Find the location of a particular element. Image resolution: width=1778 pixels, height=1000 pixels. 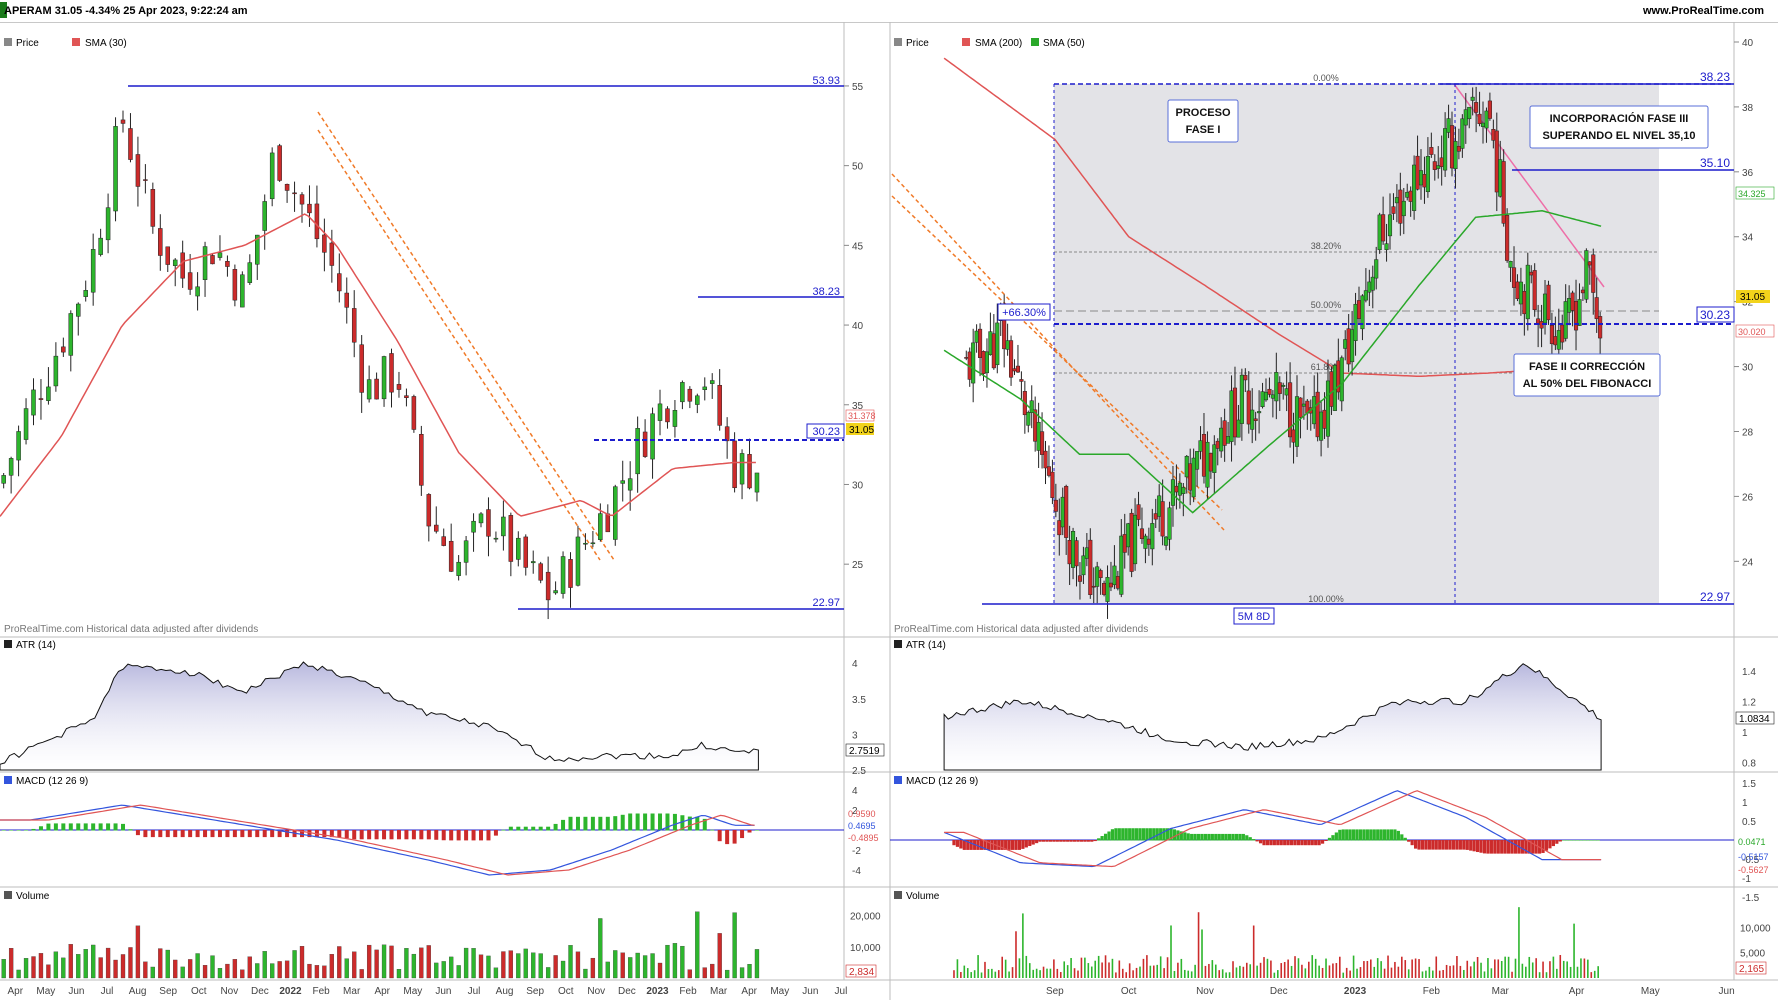

fib-label-0: 0.00% is located at coordinates (1326, 78).